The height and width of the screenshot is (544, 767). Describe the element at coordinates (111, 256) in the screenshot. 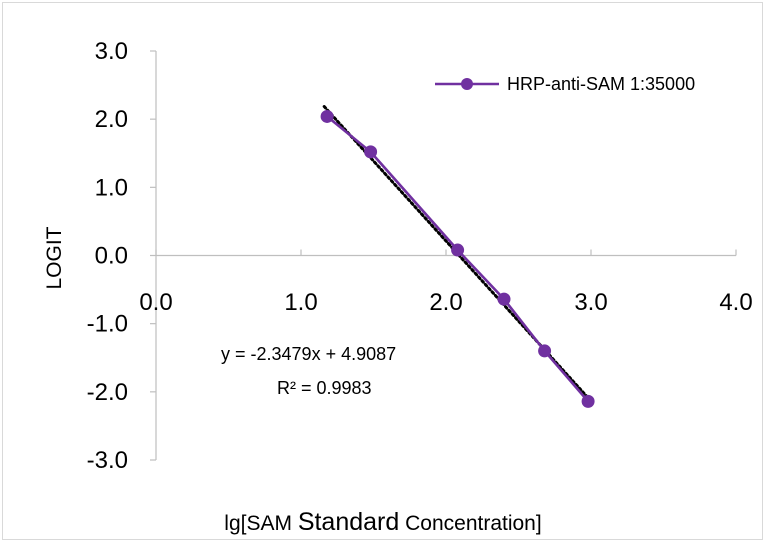

I see `y-tick-label: 0.0` at that location.